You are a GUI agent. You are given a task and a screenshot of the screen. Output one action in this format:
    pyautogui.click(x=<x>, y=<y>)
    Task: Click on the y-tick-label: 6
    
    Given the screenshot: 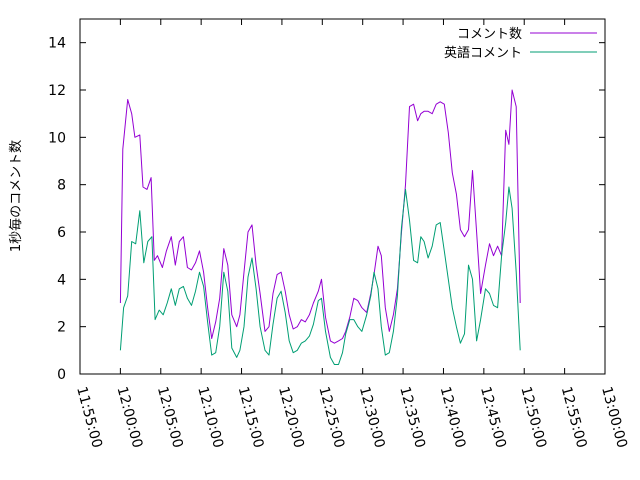 What is the action you would take?
    pyautogui.click(x=61, y=233)
    